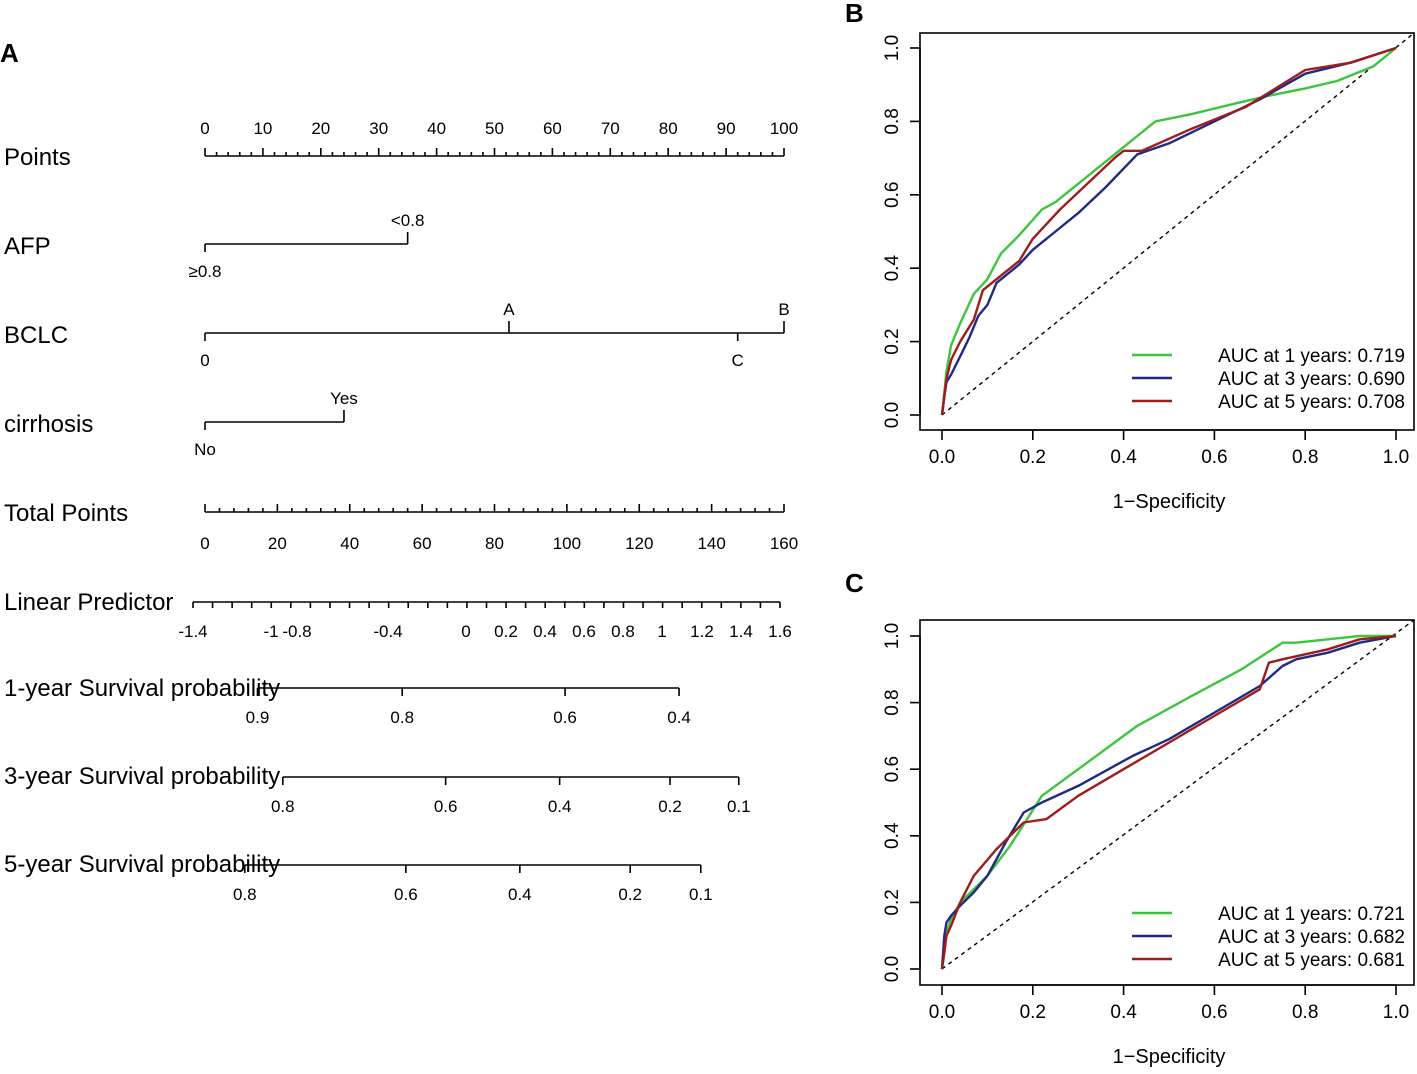  I want to click on points-tick-label: 90, so click(726, 128).